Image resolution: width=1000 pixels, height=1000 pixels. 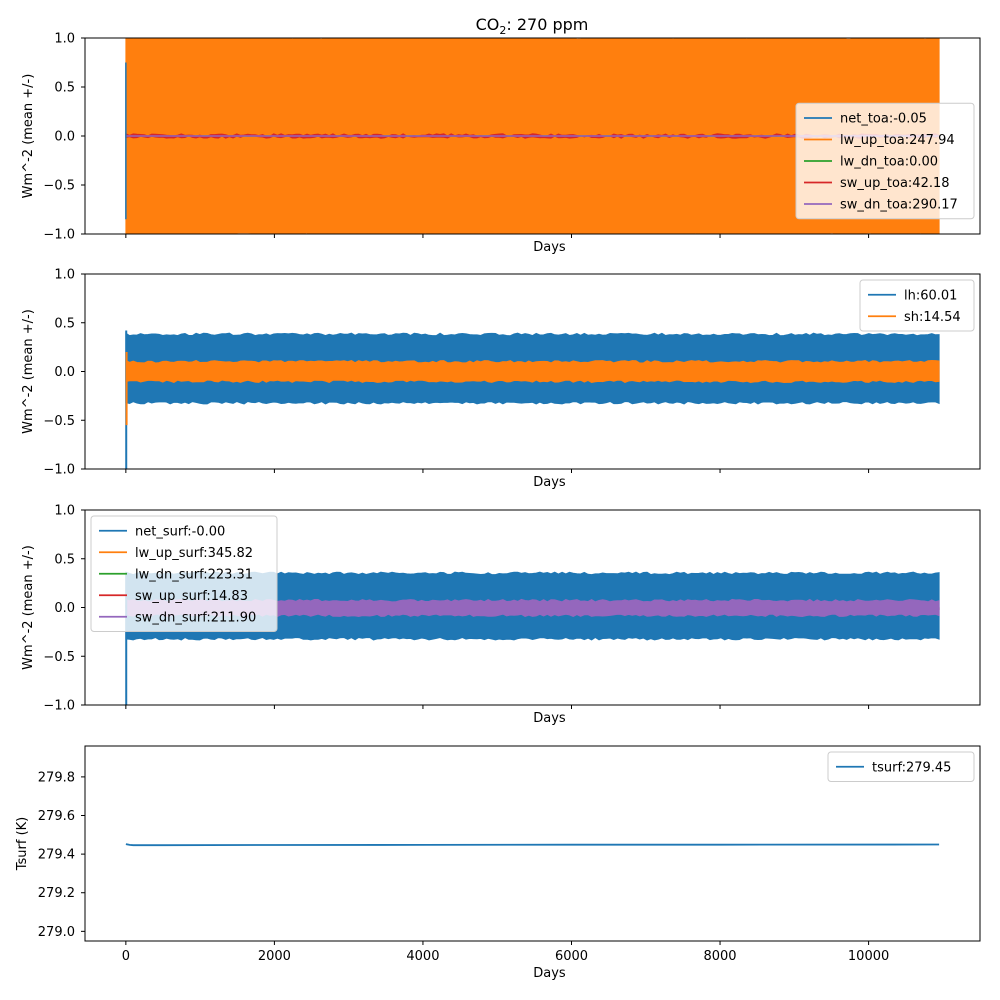 What do you see at coordinates (868, 956) in the screenshot?
I see `x-tick-label: 10000` at bounding box center [868, 956].